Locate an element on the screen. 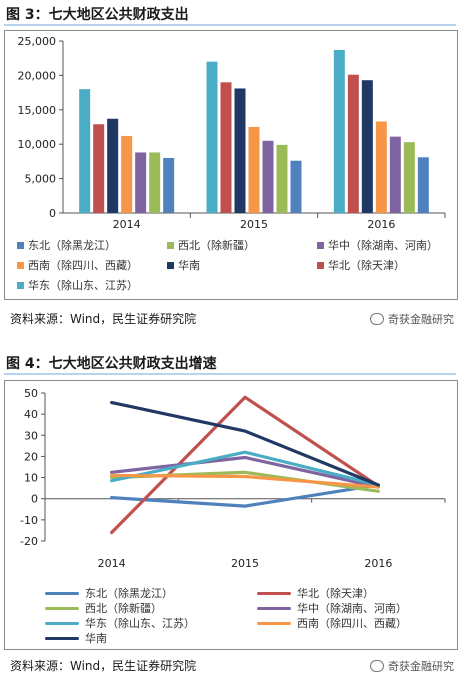 The height and width of the screenshot is (683, 472). y-tick-label: 30 is located at coordinates (31, 435).